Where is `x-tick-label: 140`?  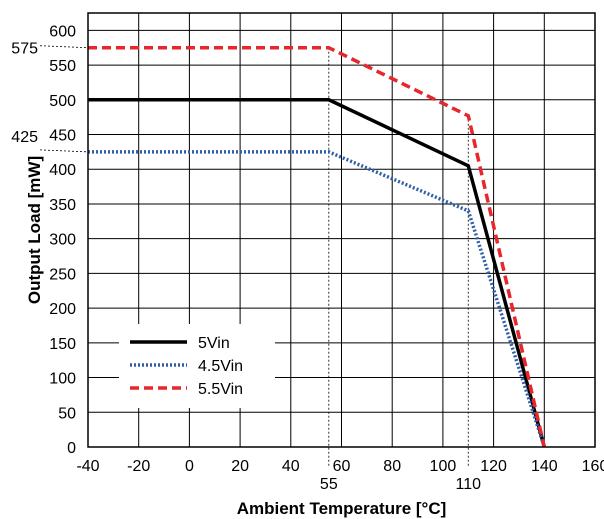
x-tick-label: 140 is located at coordinates (544, 466).